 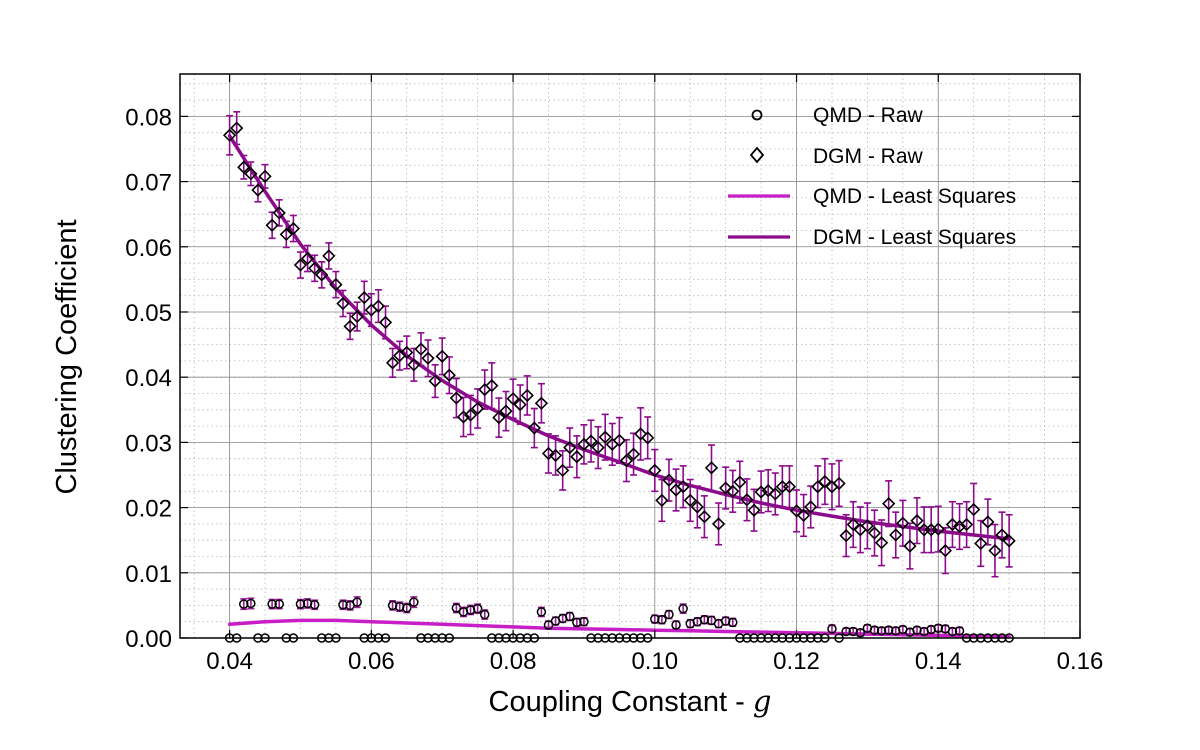 What do you see at coordinates (371, 661) in the screenshot?
I see `x-tick-label: 0.06` at bounding box center [371, 661].